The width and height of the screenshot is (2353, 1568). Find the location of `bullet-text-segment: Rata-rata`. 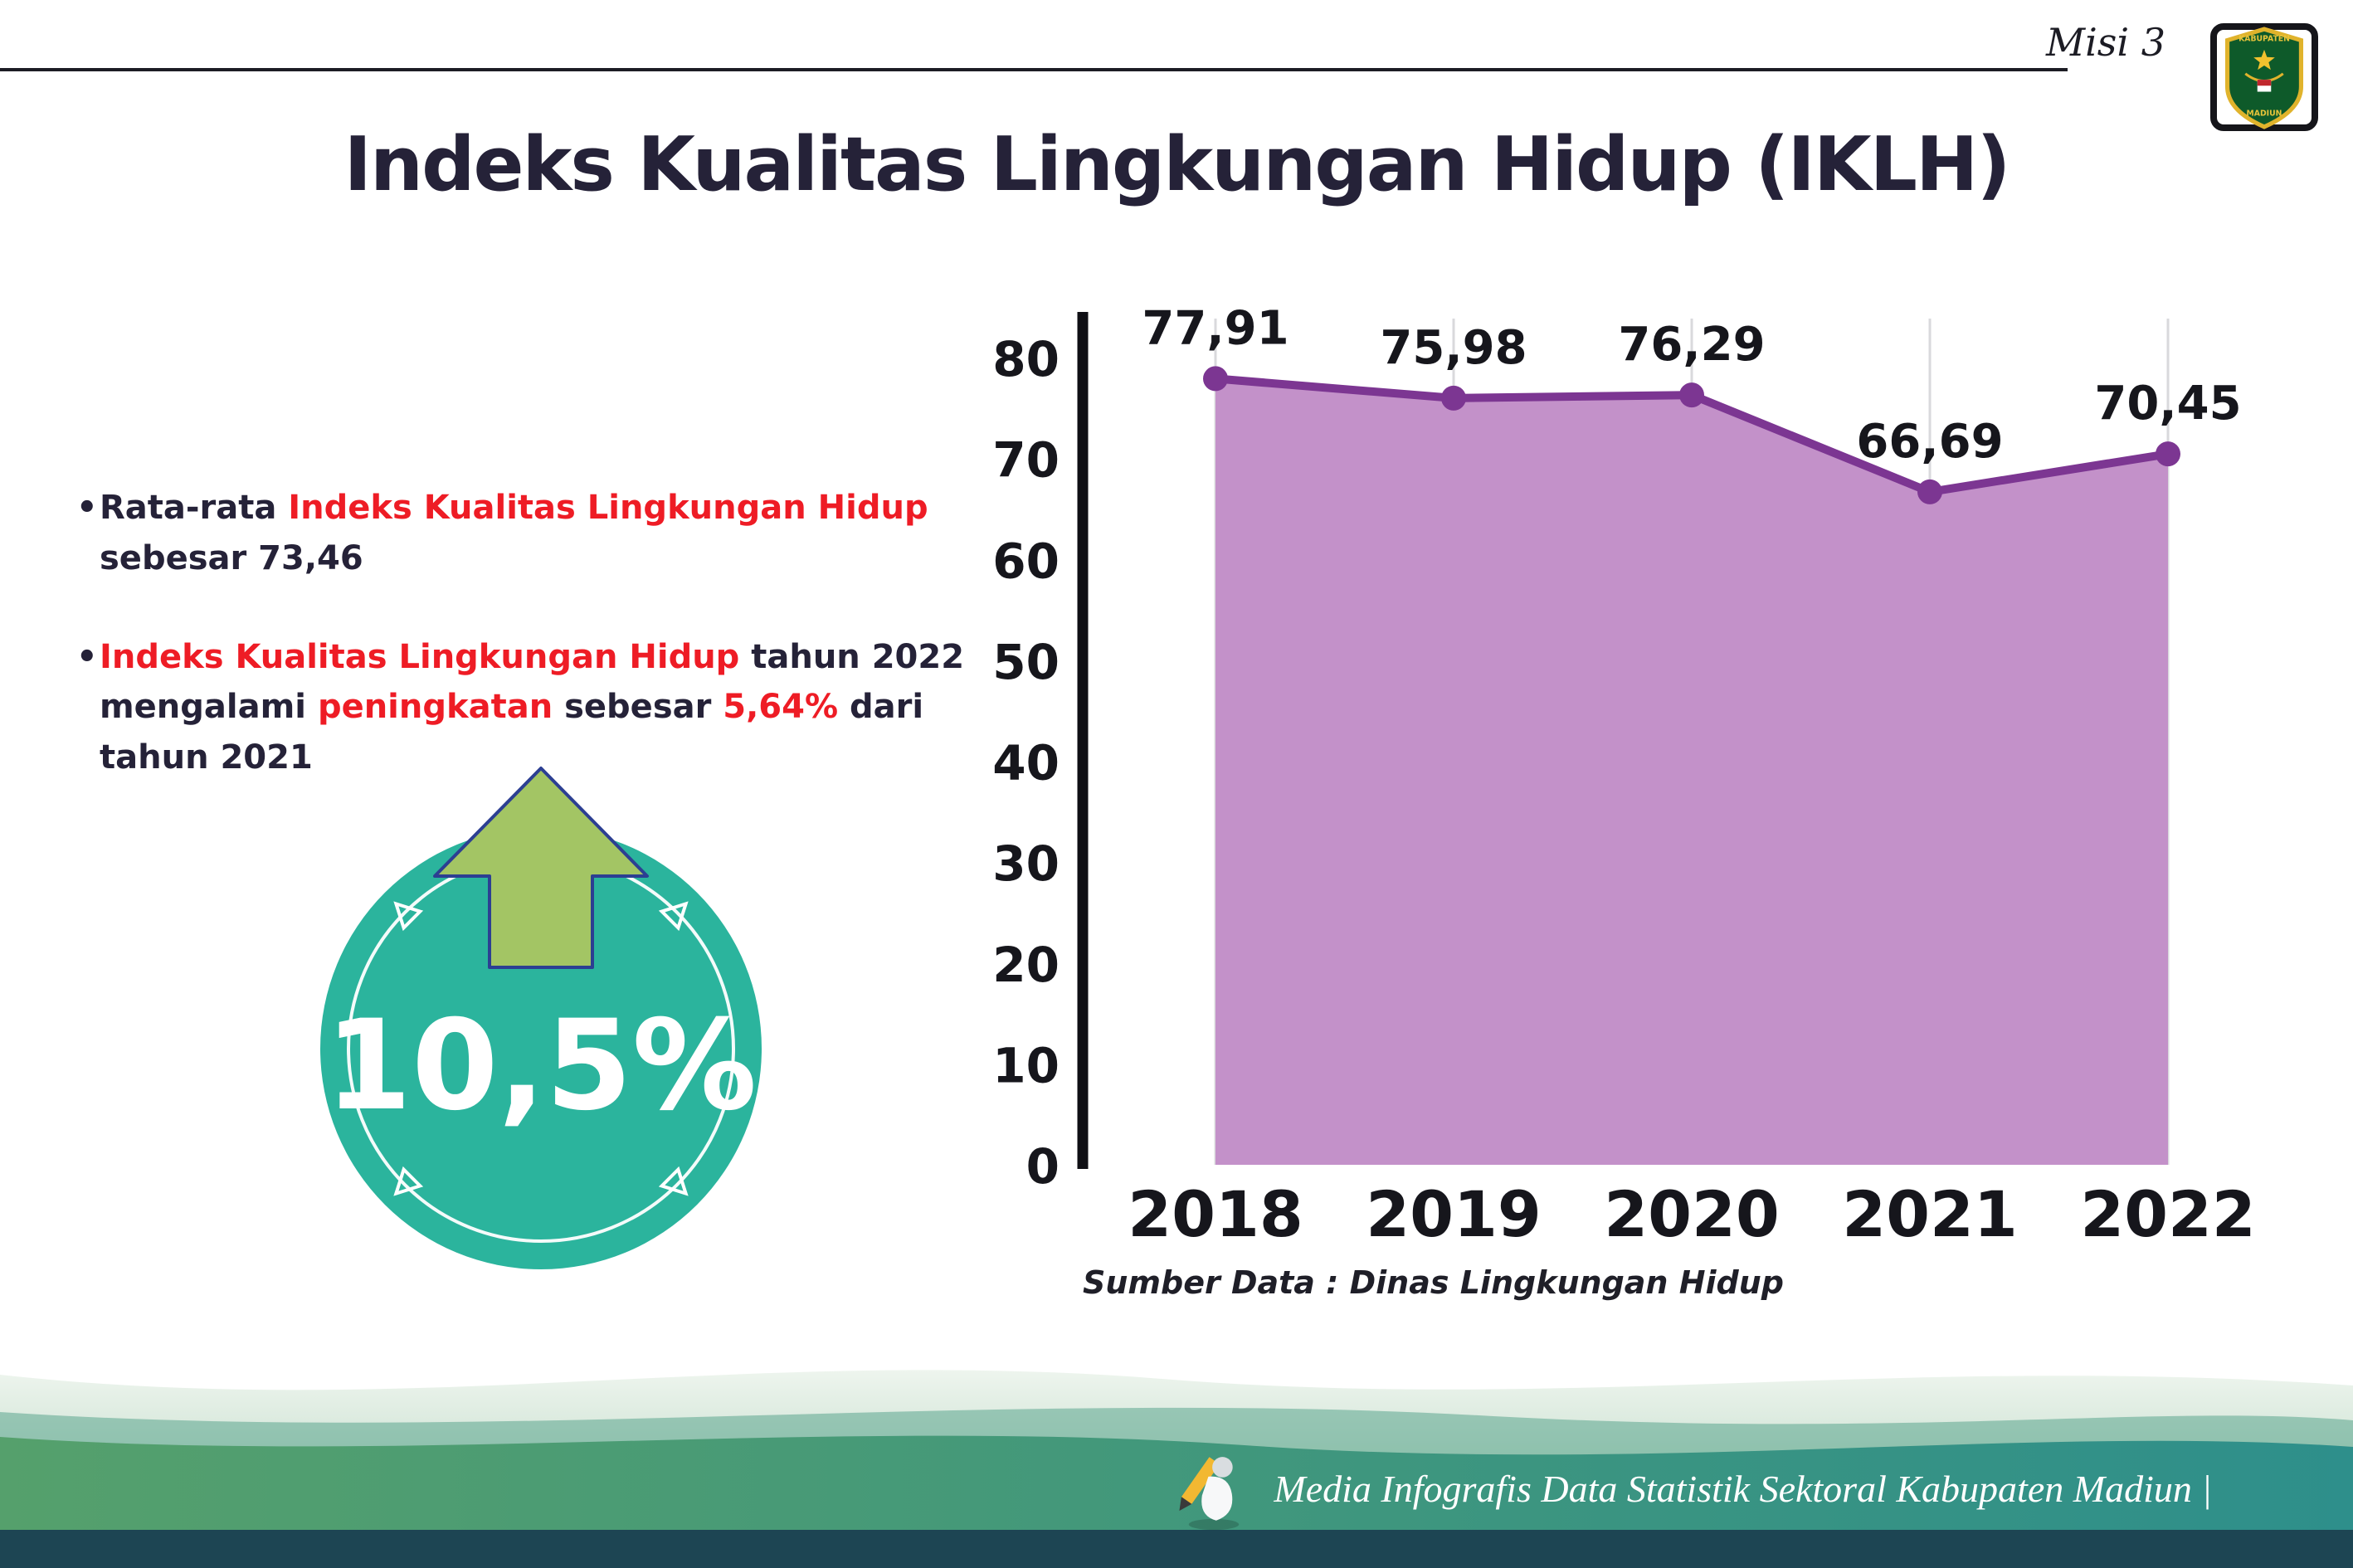

bullet-text-segment: Rata-rata is located at coordinates (194, 508).